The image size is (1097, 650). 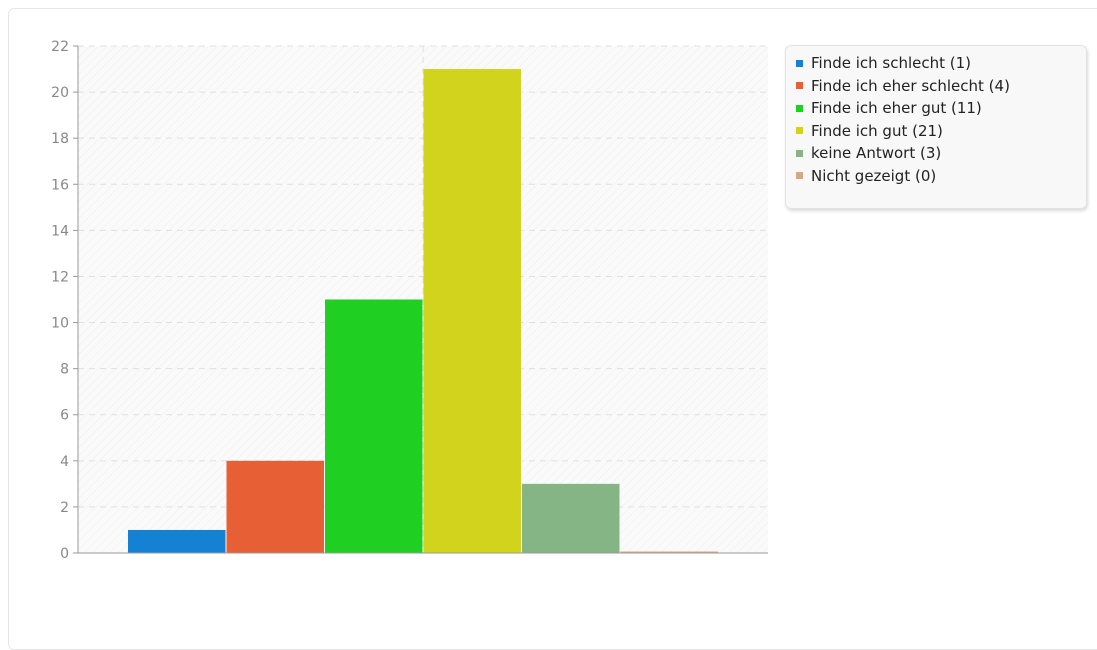 I want to click on y-tick-label: 20, so click(x=60, y=93).